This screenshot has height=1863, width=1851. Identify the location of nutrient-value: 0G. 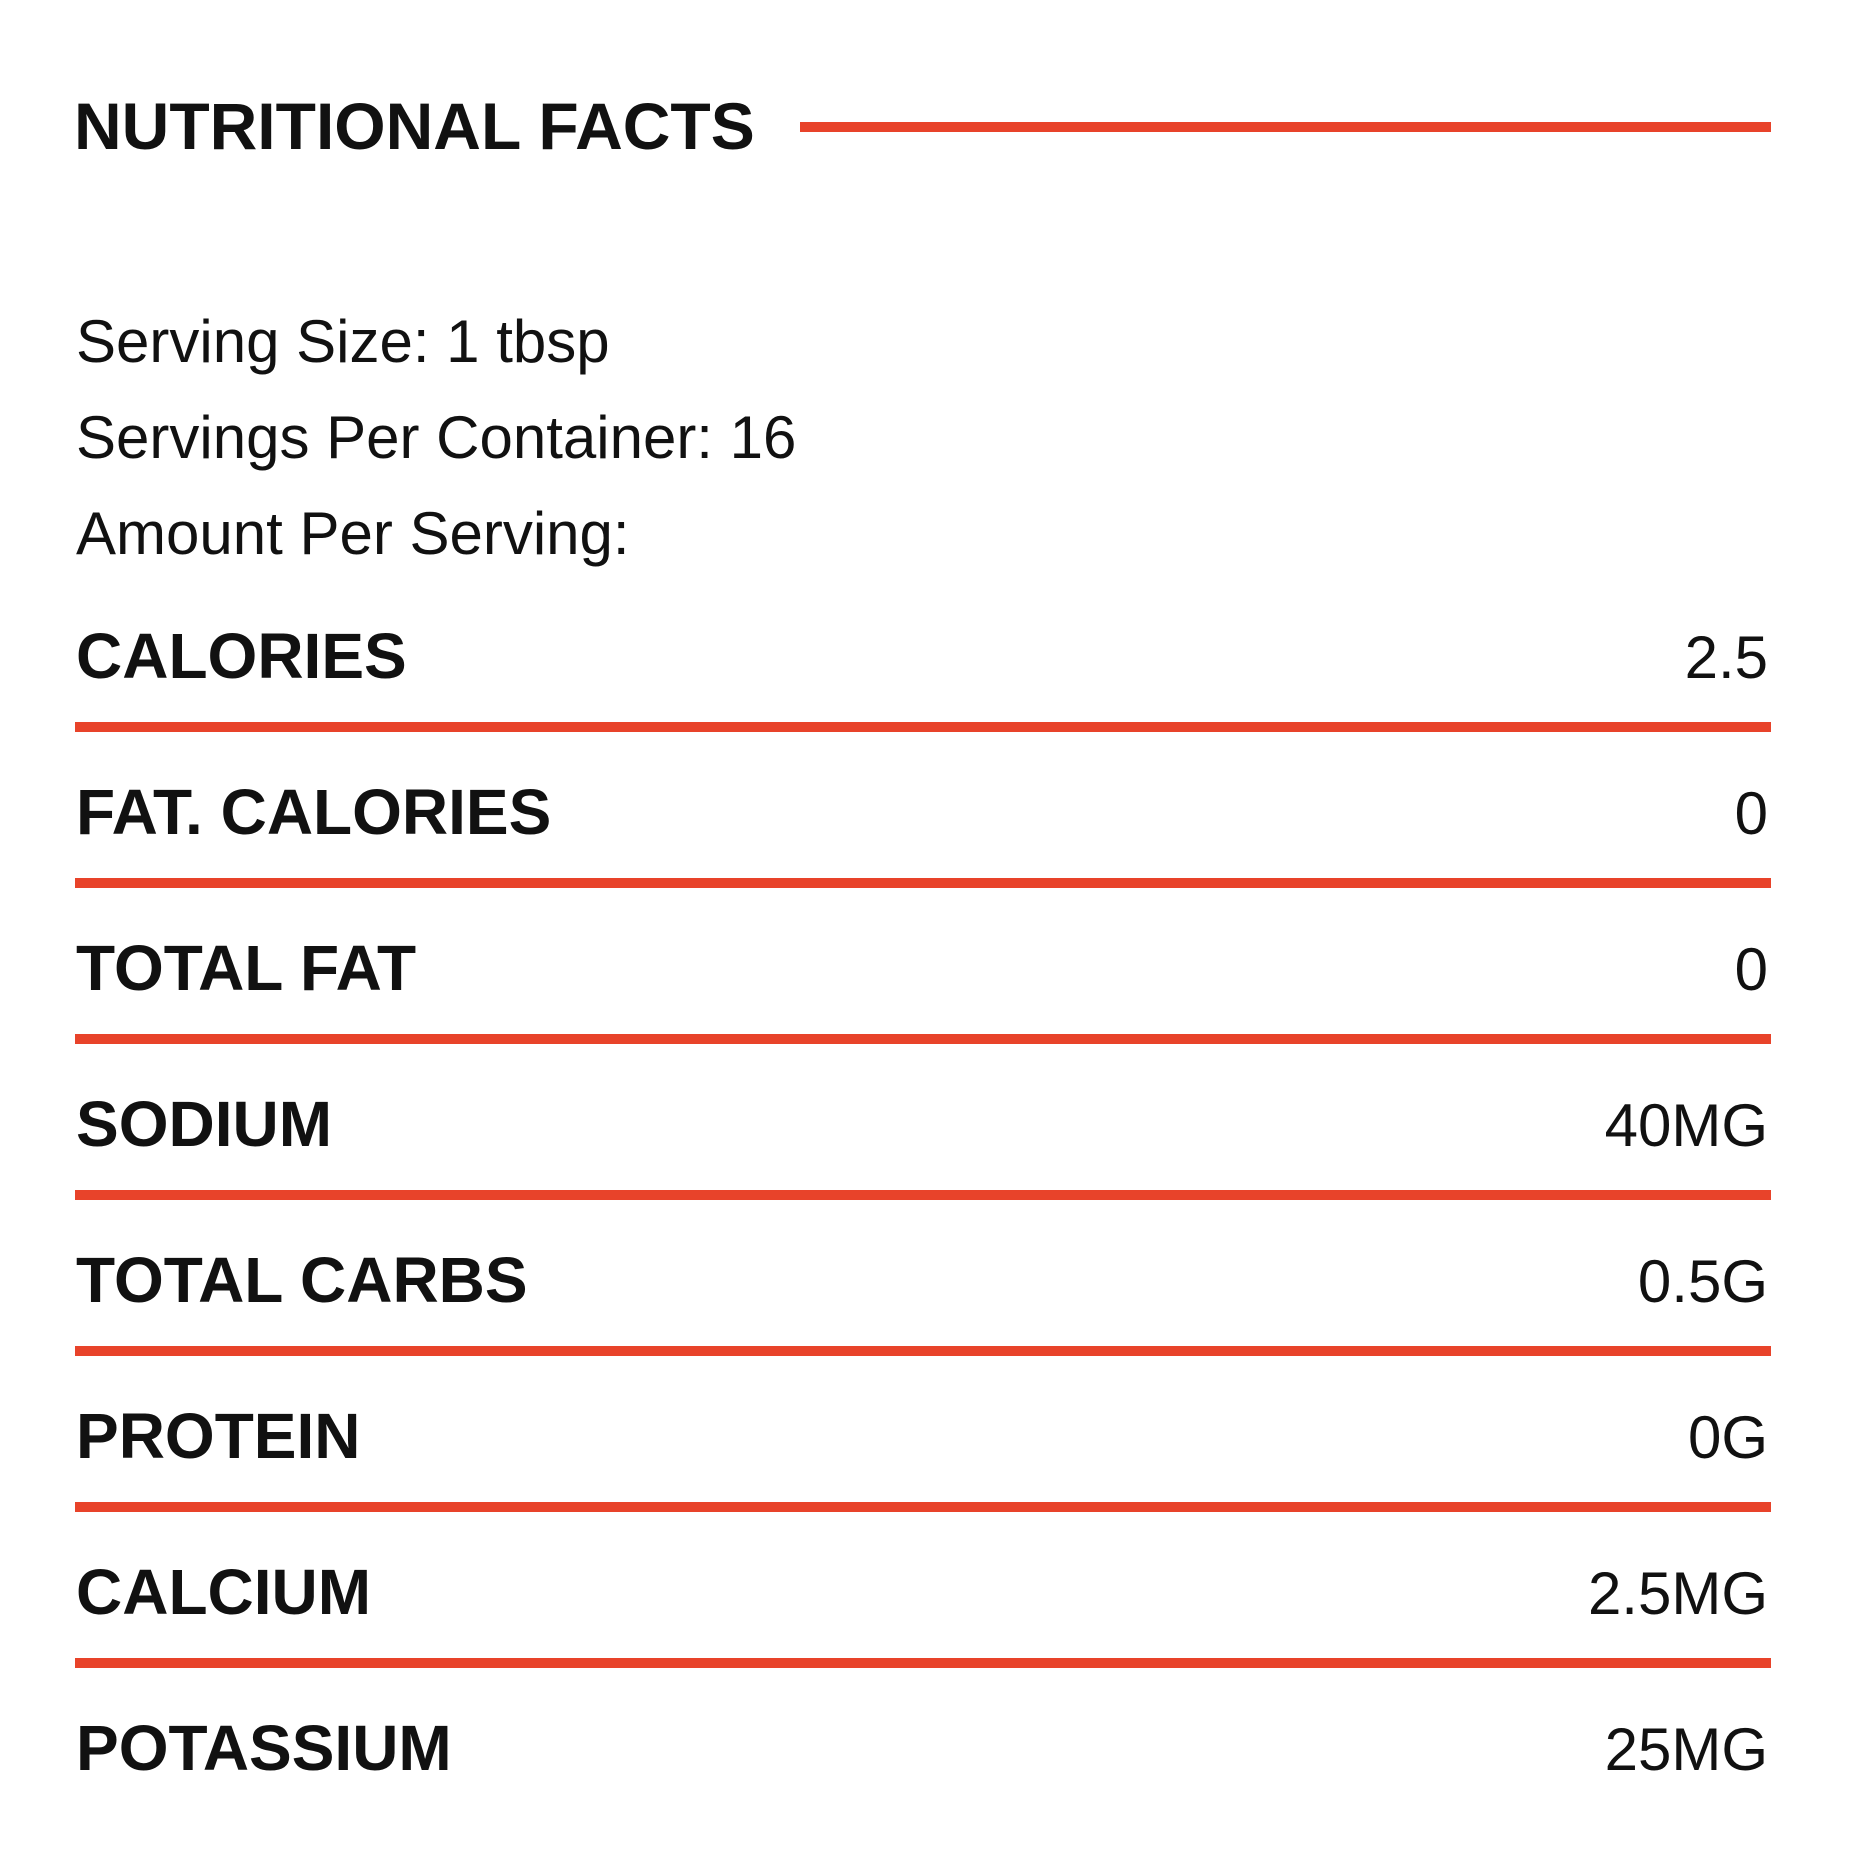
(1728, 1437).